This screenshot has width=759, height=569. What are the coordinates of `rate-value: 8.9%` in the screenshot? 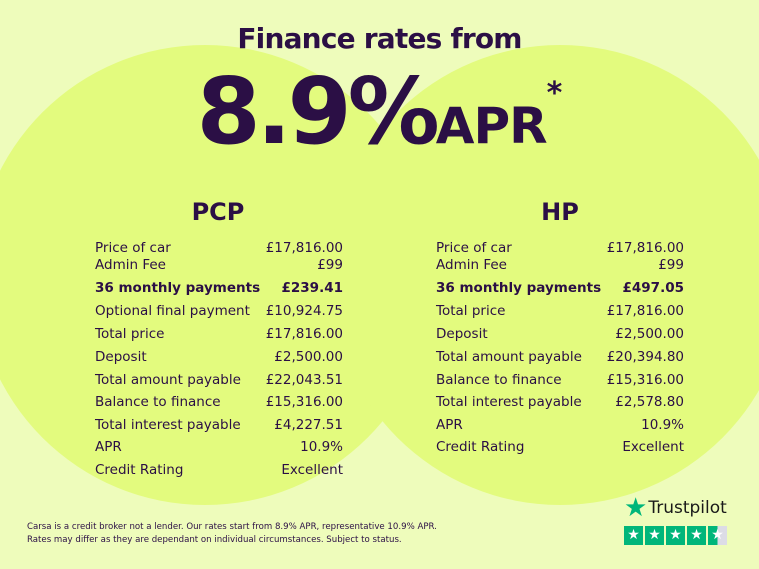 It's located at (318, 111).